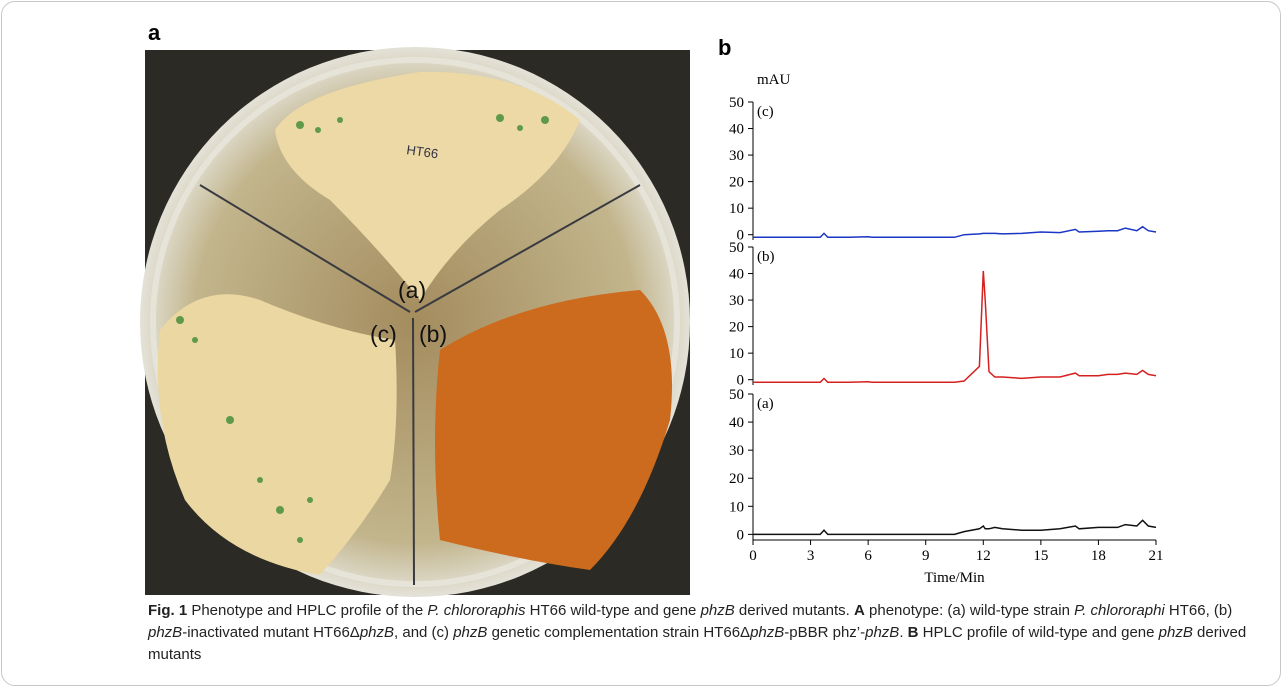  Describe the element at coordinates (913, 632) in the screenshot. I see `caption-text: B` at that location.